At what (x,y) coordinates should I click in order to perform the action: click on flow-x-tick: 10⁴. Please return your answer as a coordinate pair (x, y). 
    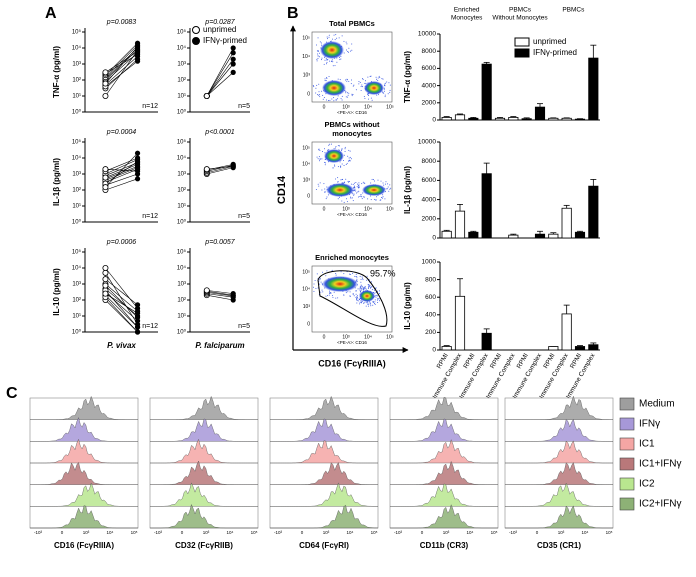
    Looking at the image, I should click on (368, 337).